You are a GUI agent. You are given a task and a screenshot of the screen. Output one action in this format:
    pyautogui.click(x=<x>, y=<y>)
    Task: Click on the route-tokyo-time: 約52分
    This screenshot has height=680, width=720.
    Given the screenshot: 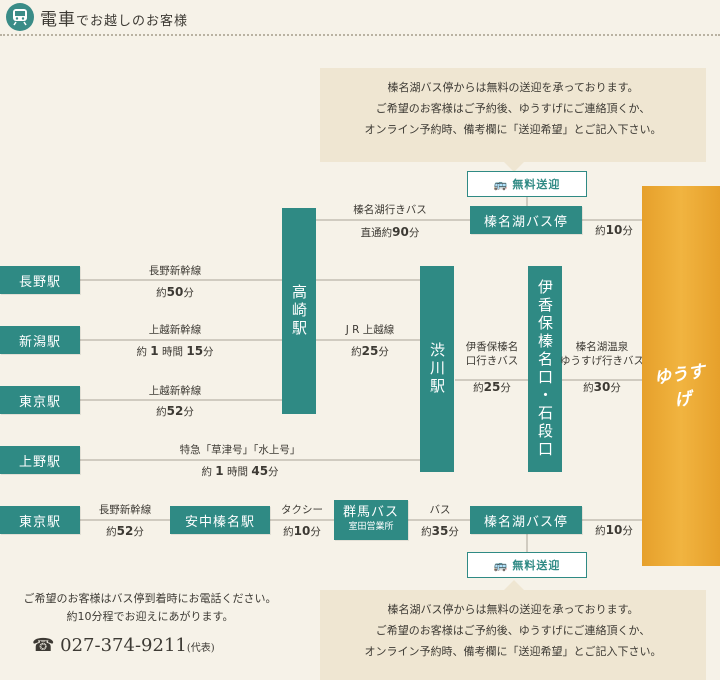 What is the action you would take?
    pyautogui.click(x=175, y=411)
    